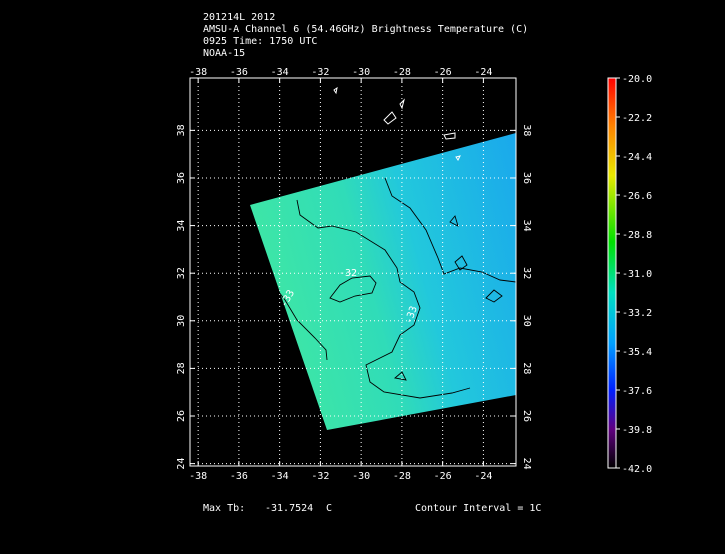 The width and height of the screenshot is (725, 554). What do you see at coordinates (637, 157) in the screenshot?
I see `colorbar-label: -24.4` at bounding box center [637, 157].